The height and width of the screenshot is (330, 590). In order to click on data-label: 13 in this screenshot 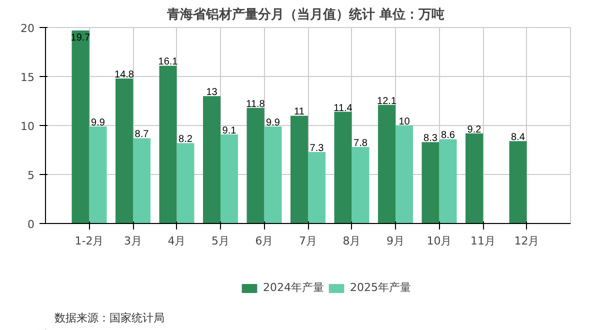, I will do `click(212, 92)`.